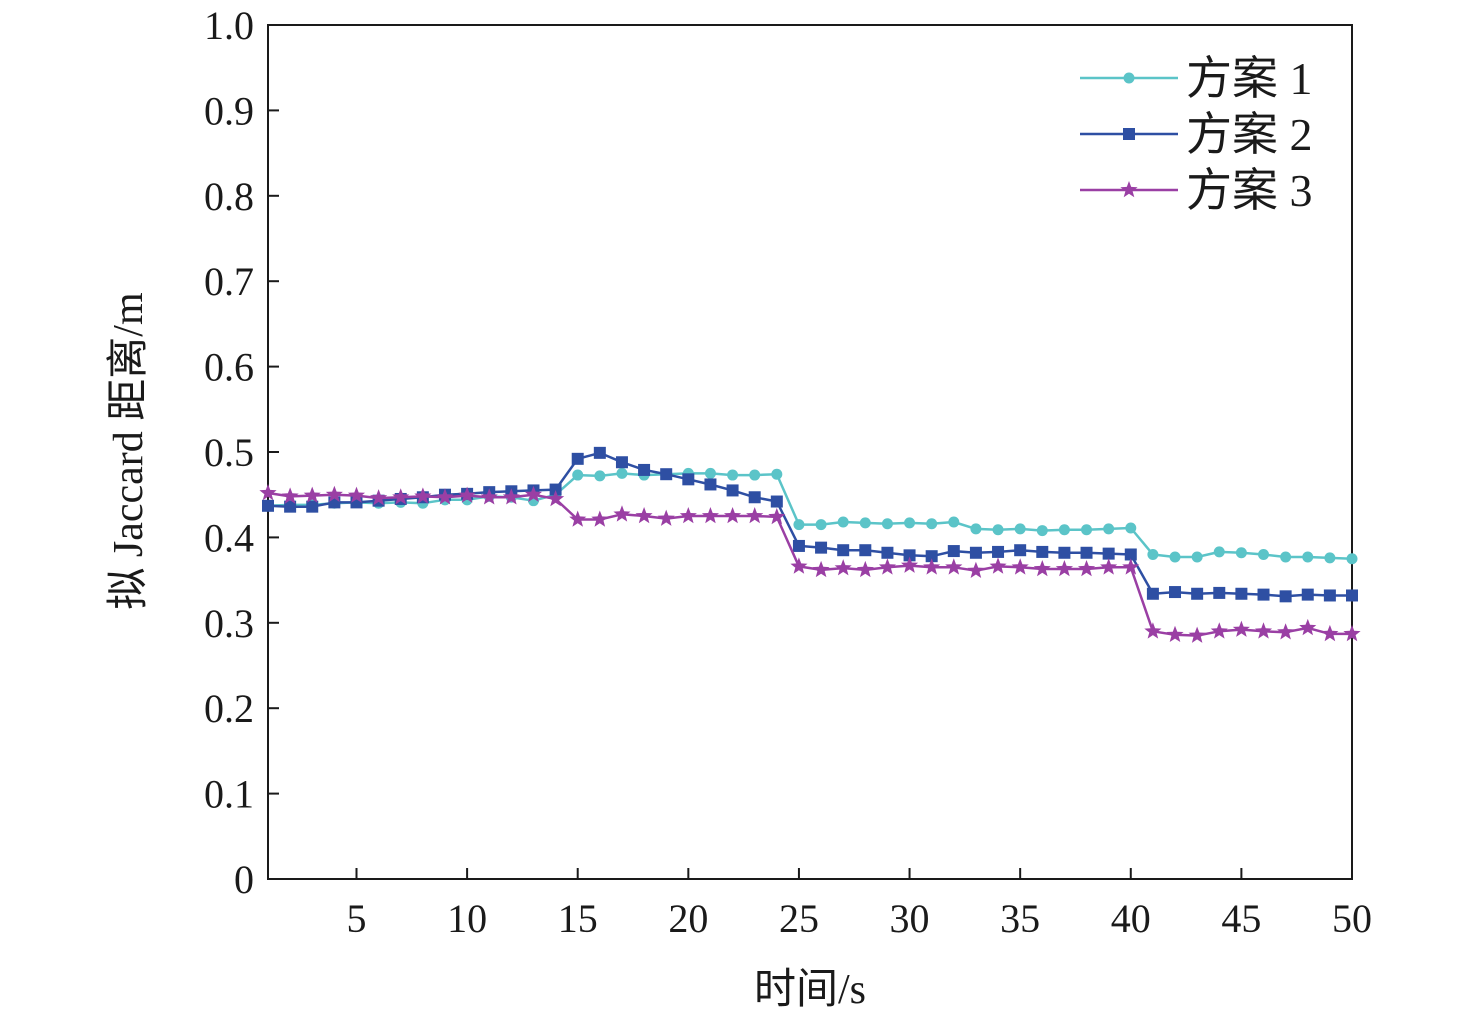  What do you see at coordinates (241, 452) in the screenshot?
I see `y-axis-ticks: 0 0.1 0.2 0.3 0.4 0.5 0.6 0.7 0.8 0.9 1.0` at bounding box center [241, 452].